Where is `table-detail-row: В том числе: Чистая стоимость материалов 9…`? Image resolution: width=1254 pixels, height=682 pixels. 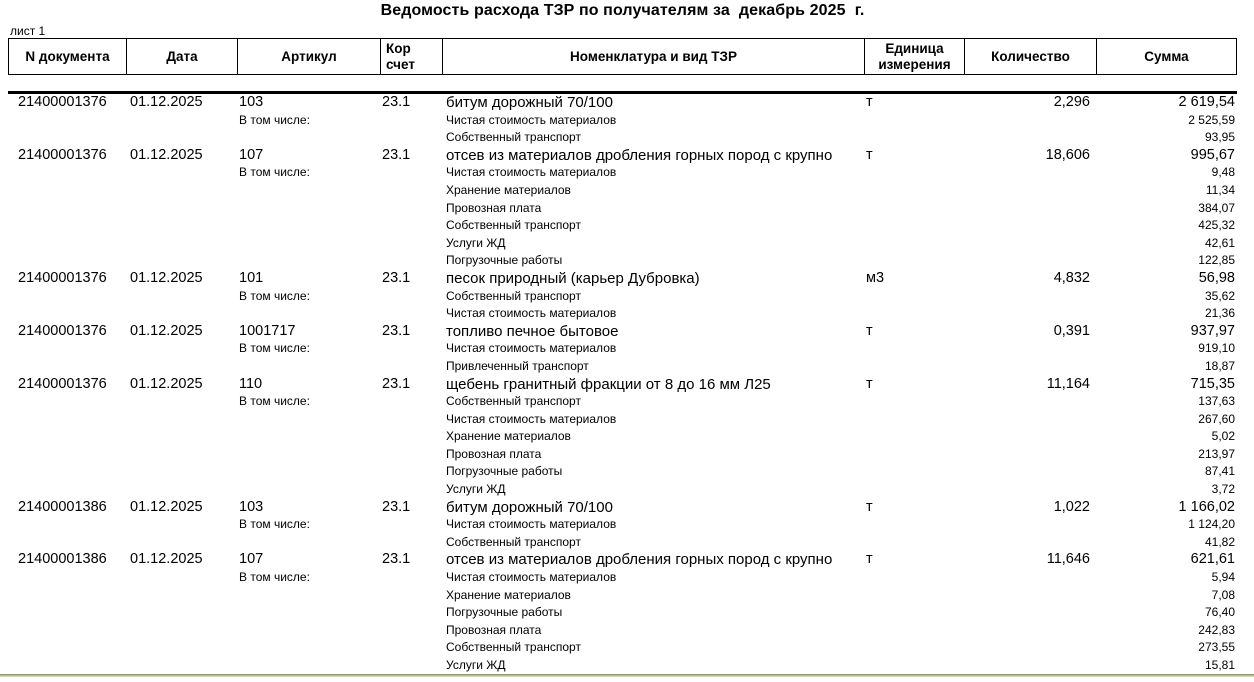
table-detail-row: В том числе: Чистая стоимость материалов 9… is located at coordinates (622, 173).